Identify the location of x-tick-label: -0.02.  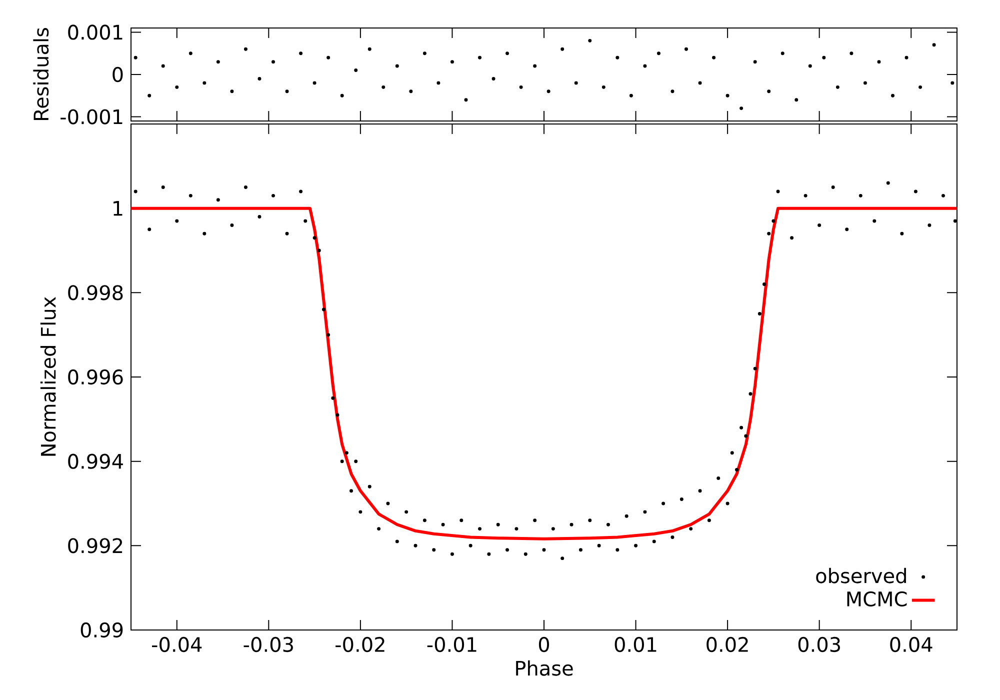
(360, 644).